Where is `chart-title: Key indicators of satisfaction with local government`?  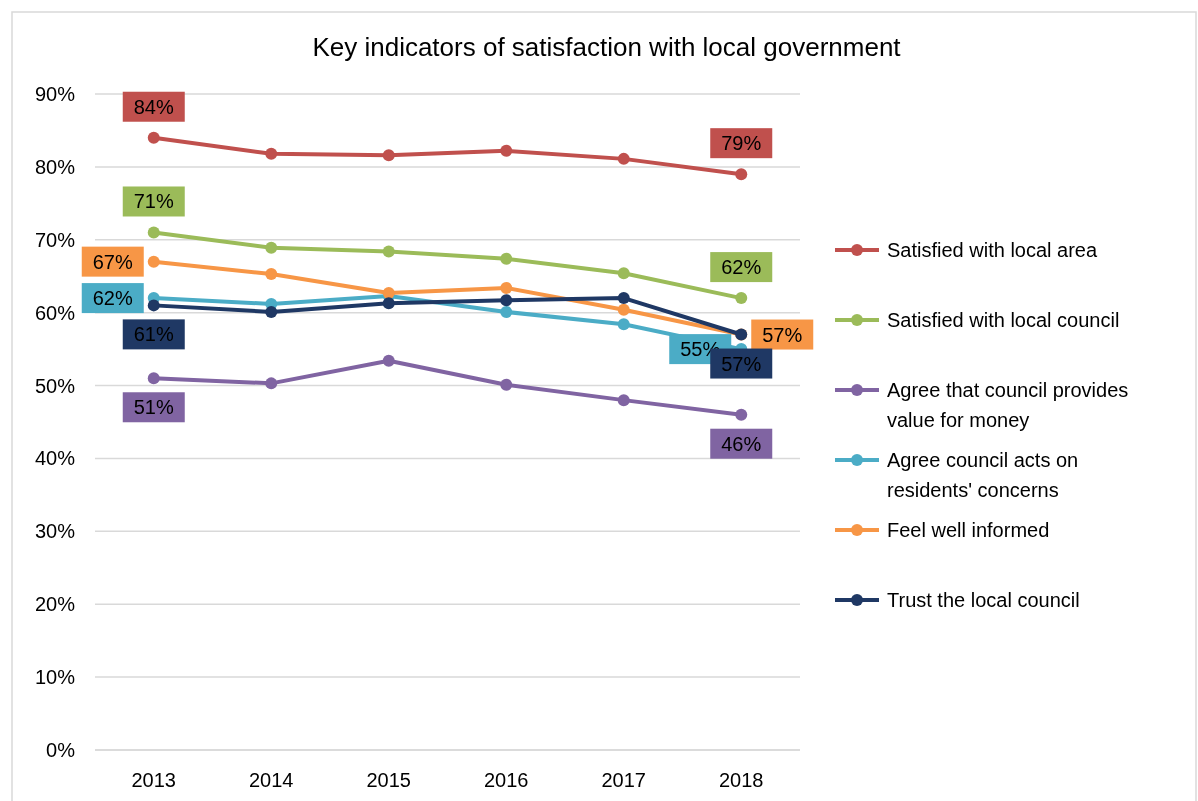 chart-title: Key indicators of satisfaction with local government is located at coordinates (607, 47).